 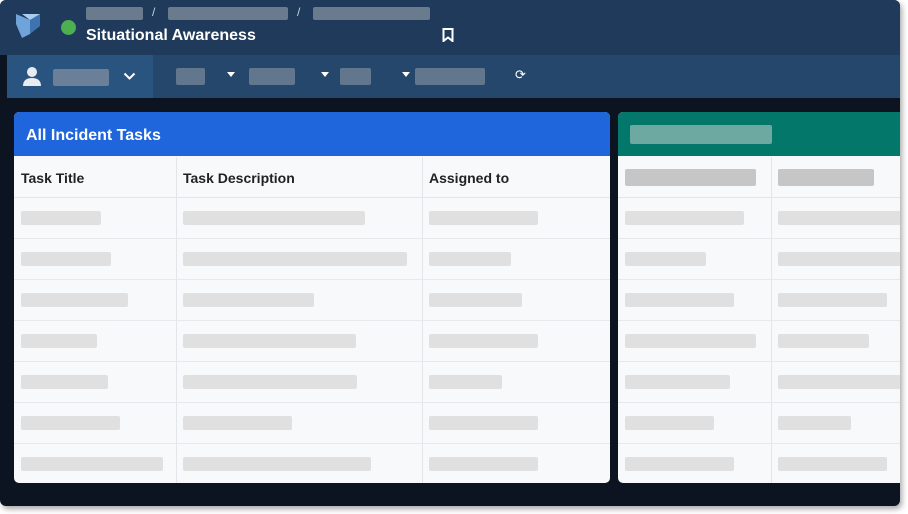 I want to click on column-header-assigned-to: Assigned to, so click(x=469, y=178).